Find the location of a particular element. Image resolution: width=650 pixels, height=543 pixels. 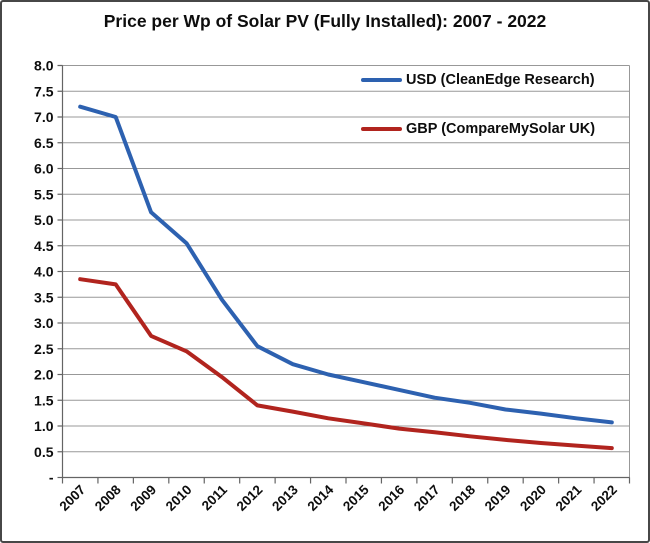

x-category-label: 2014 is located at coordinates (321, 498).